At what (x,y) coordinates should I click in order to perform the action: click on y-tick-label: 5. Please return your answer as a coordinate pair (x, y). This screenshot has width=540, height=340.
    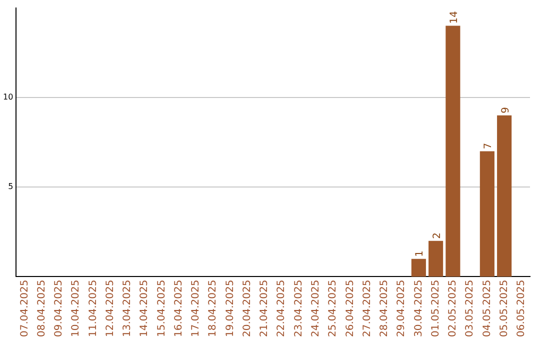
    Looking at the image, I should click on (11, 187).